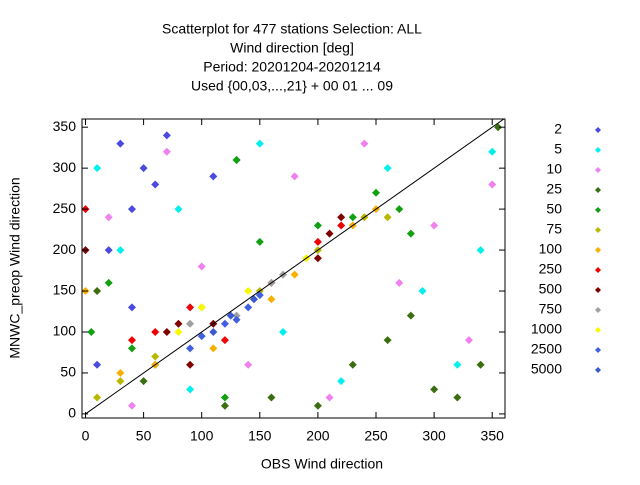 The width and height of the screenshot is (640, 485). What do you see at coordinates (546, 329) in the screenshot?
I see `legend-label: 1000` at bounding box center [546, 329].